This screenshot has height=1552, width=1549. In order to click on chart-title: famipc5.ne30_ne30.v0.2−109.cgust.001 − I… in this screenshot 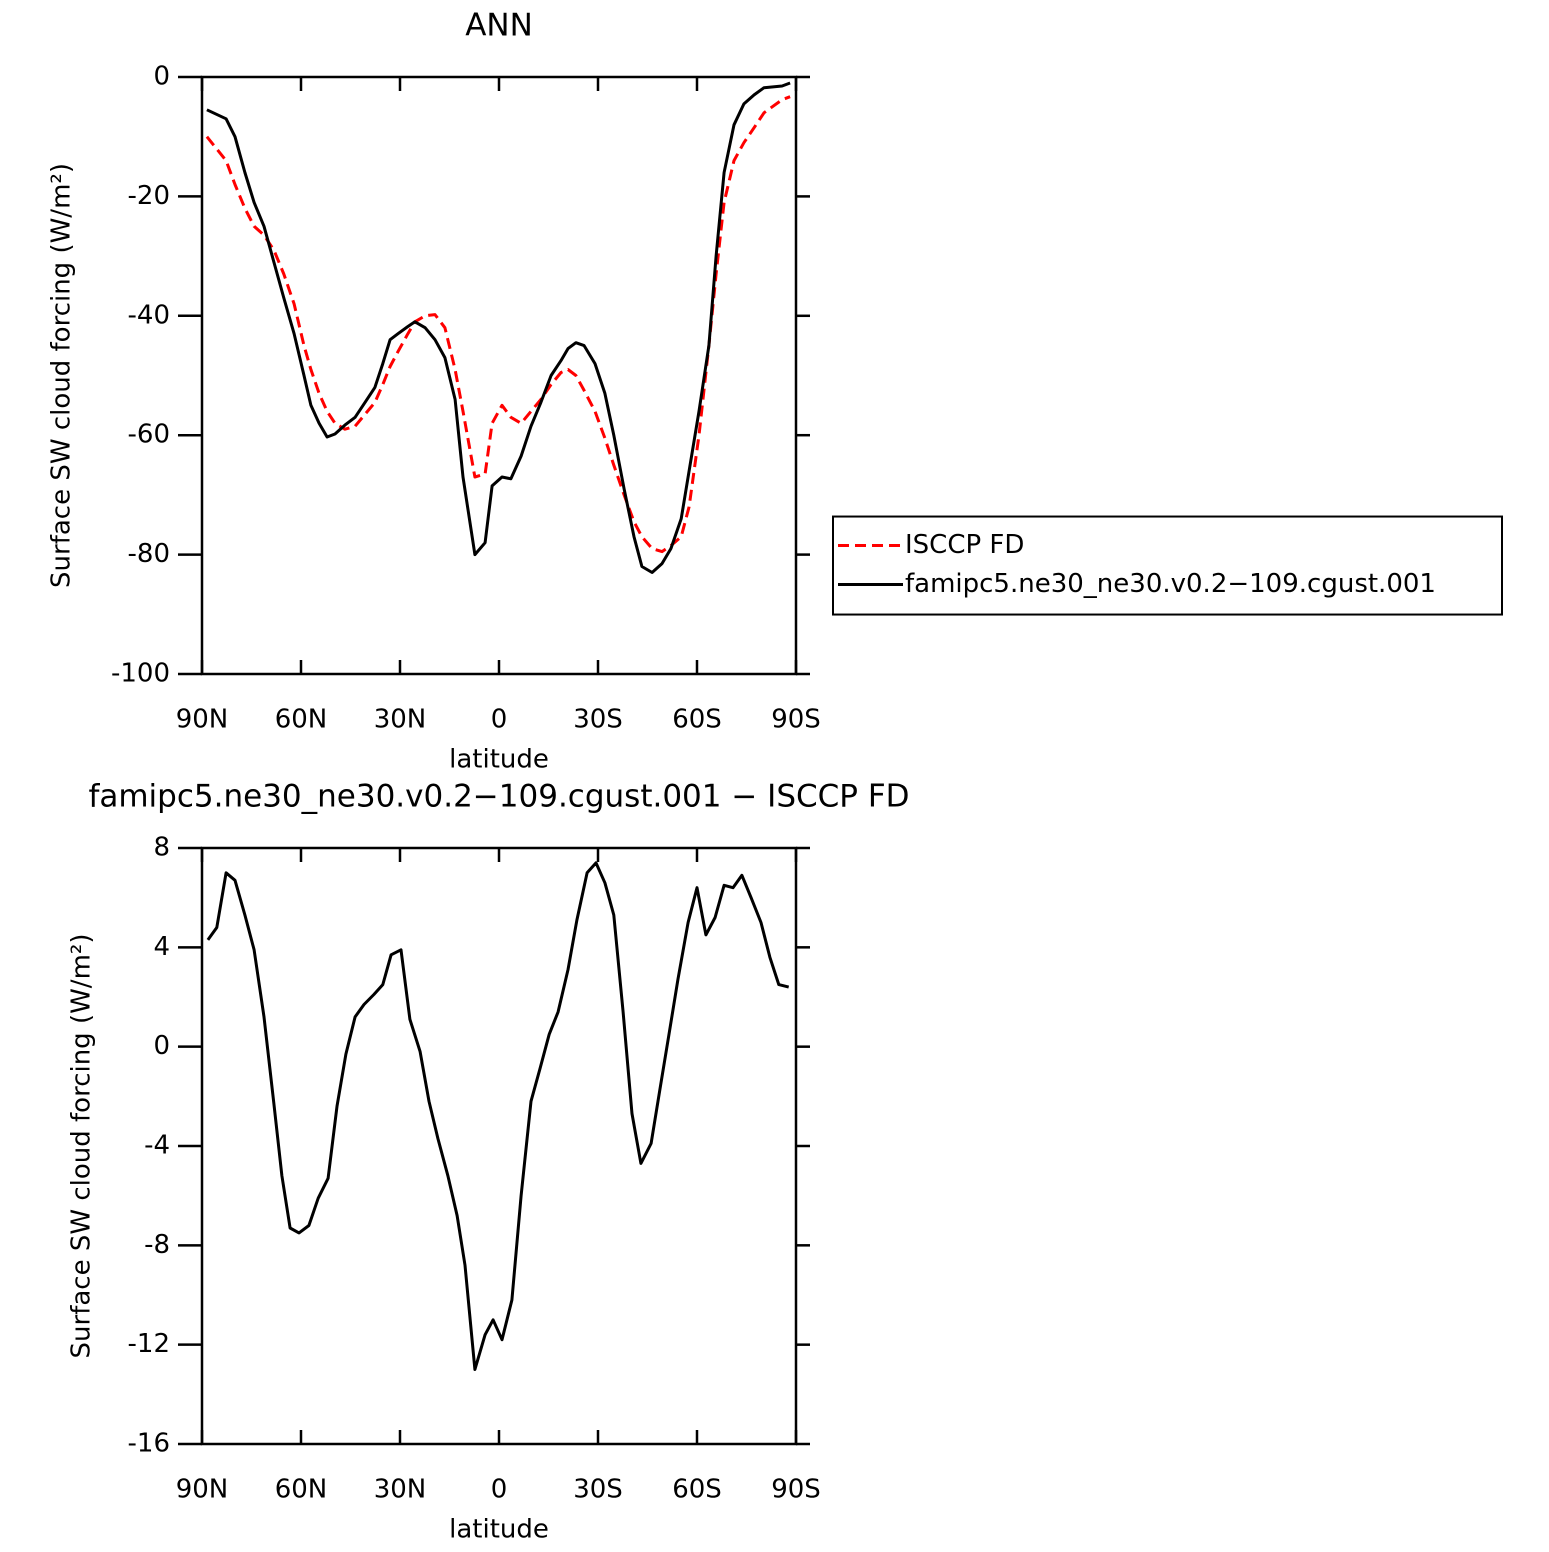, I will do `click(498, 797)`.